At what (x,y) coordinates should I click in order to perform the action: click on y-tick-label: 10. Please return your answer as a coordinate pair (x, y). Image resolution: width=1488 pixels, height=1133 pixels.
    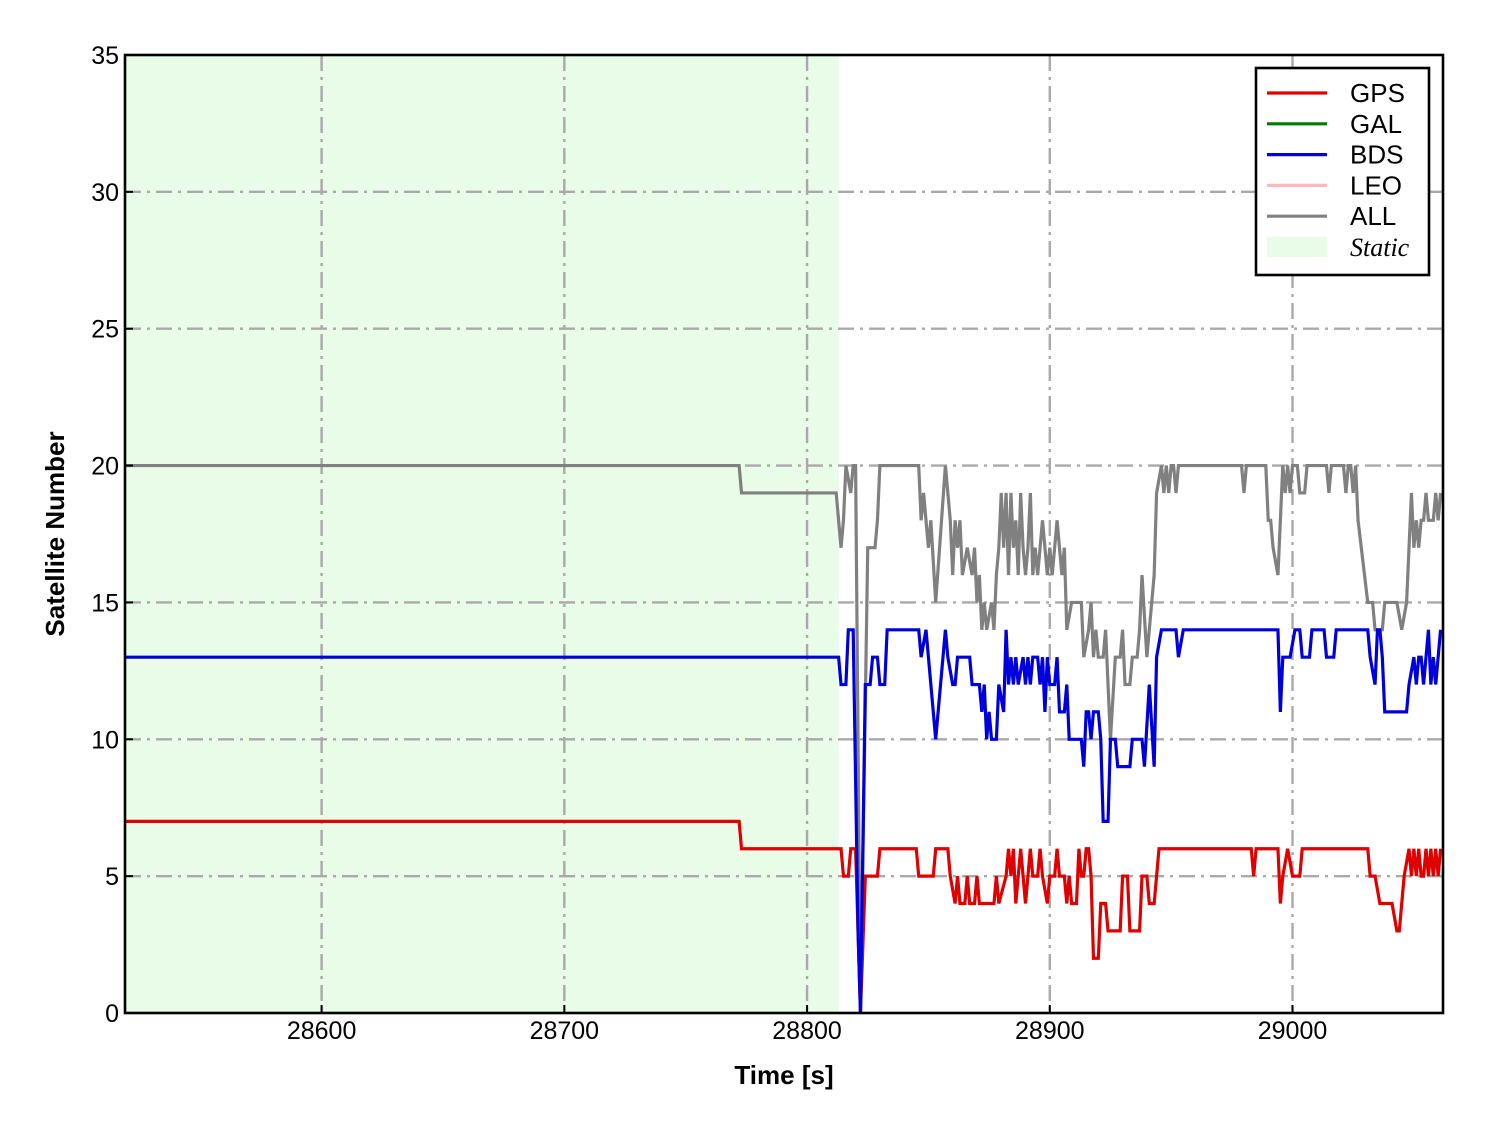
    Looking at the image, I should click on (105, 740).